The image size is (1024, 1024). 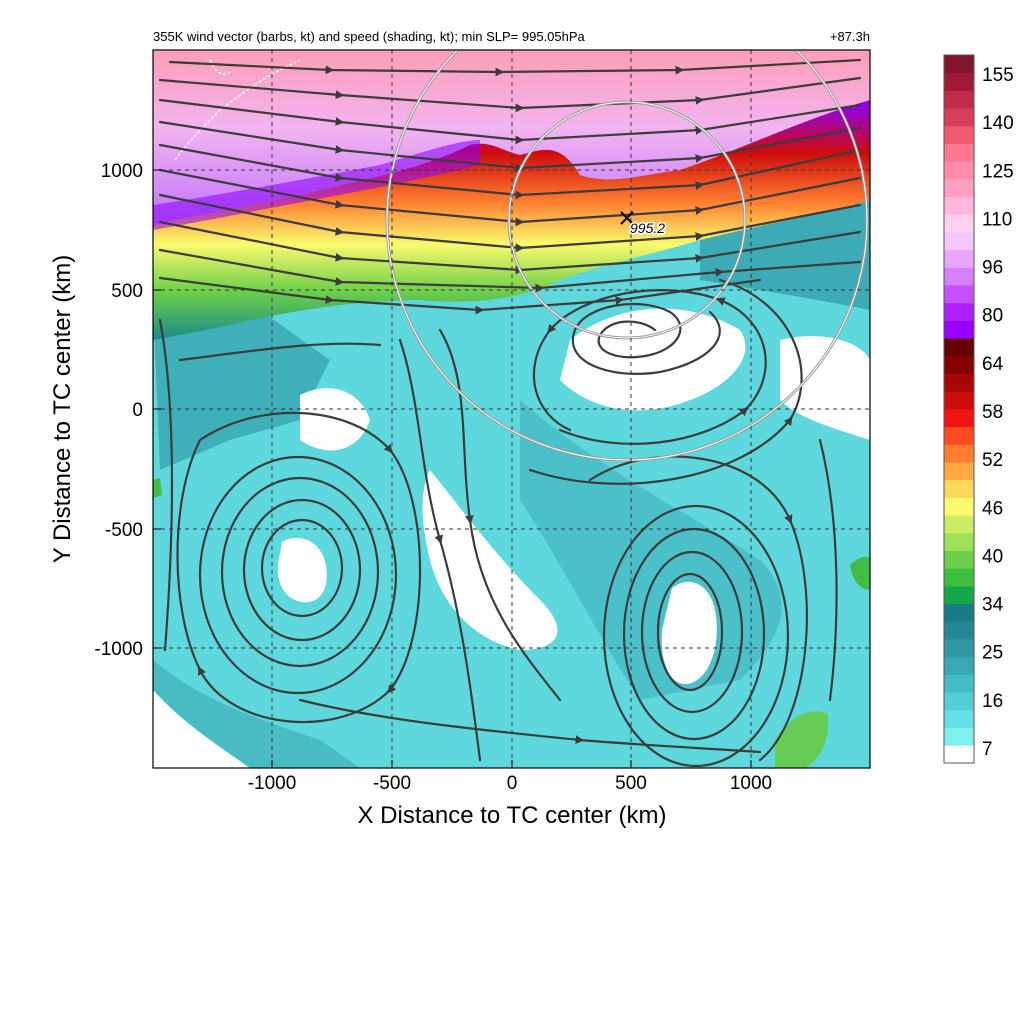 What do you see at coordinates (997, 219) in the screenshot?
I see `colorbar-tick-label: 110` at bounding box center [997, 219].